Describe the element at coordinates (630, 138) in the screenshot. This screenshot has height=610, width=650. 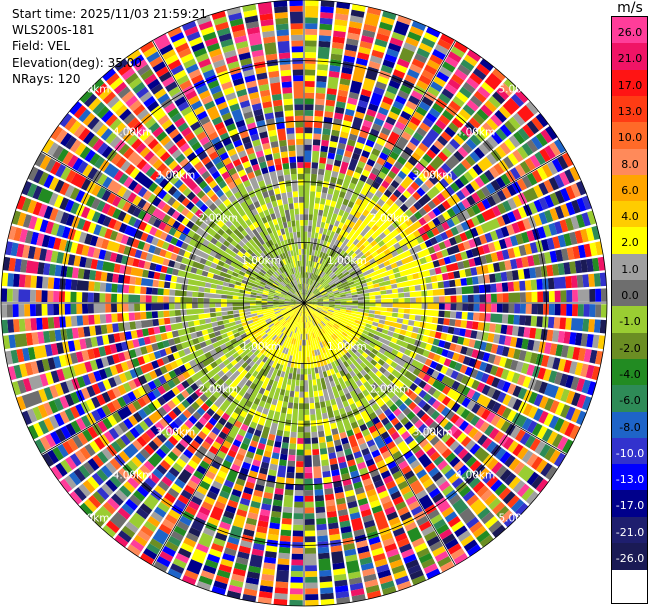
I see `colorbar-label: 10.0` at that location.